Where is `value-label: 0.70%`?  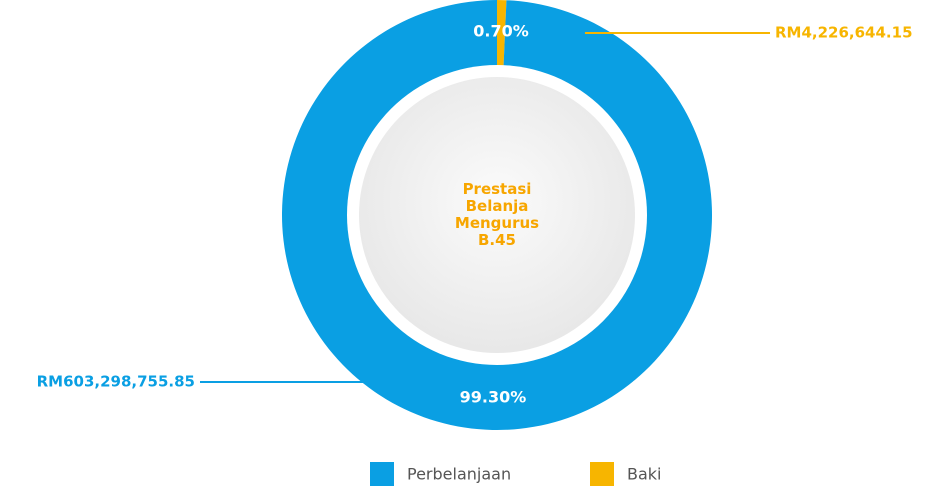 value-label: 0.70% is located at coordinates (501, 31).